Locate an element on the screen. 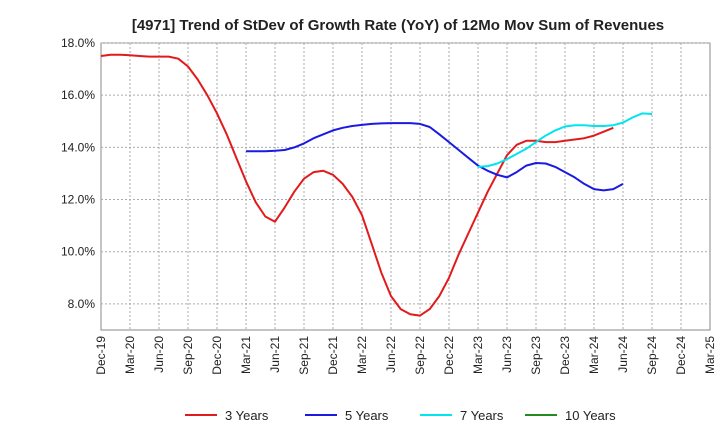 This screenshot has height=440, width=720. series-line-5-years is located at coordinates (435, 157).